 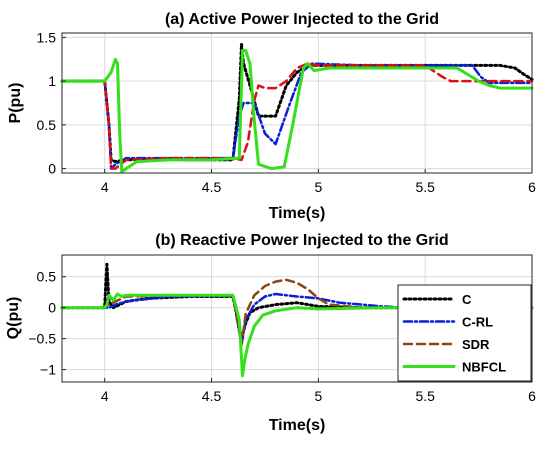 I want to click on legend-label: C-RL, so click(x=477, y=322).